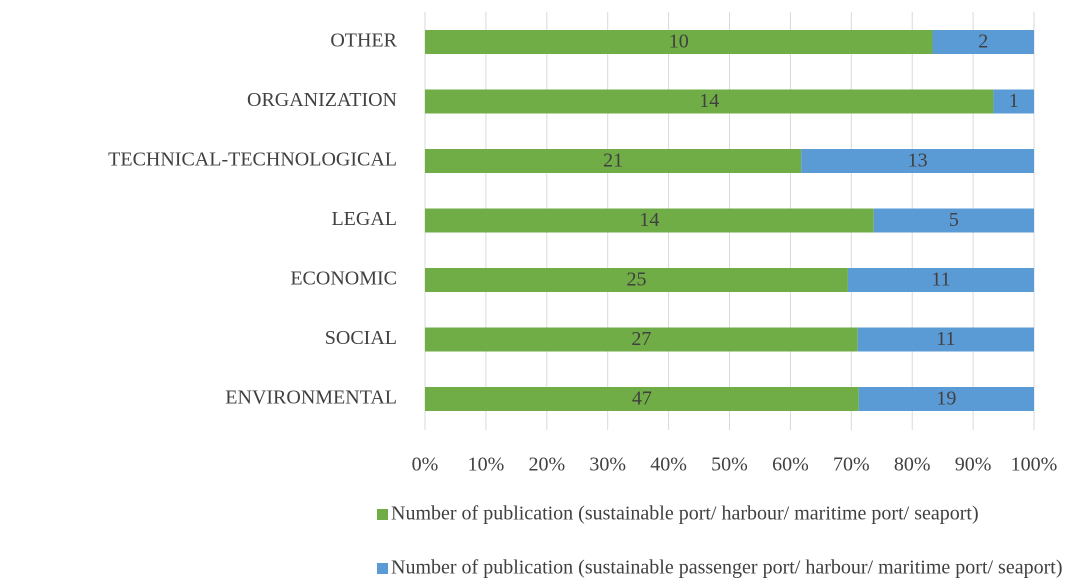 Image resolution: width=1065 pixels, height=581 pixels. Describe the element at coordinates (973, 465) in the screenshot. I see `x-tick-label: 90%` at that location.